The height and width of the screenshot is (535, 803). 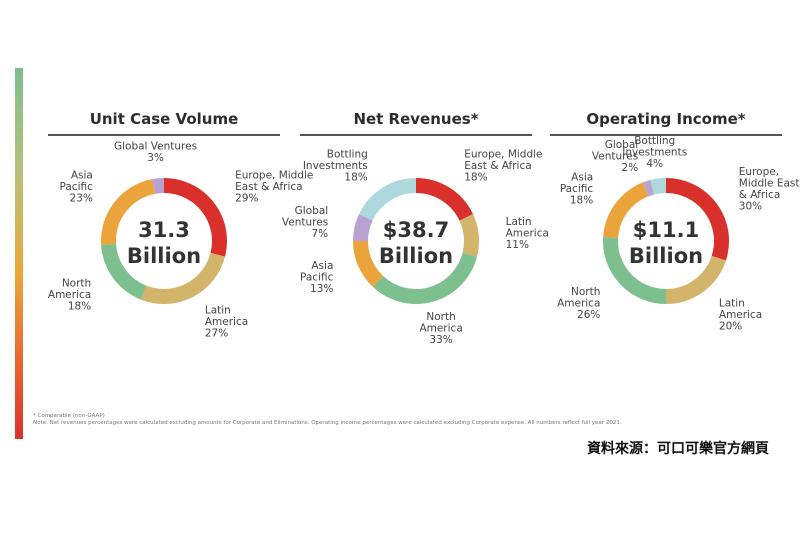 I want to click on label-asia-pacific: Asia Pacific 13%, so click(x=317, y=277).